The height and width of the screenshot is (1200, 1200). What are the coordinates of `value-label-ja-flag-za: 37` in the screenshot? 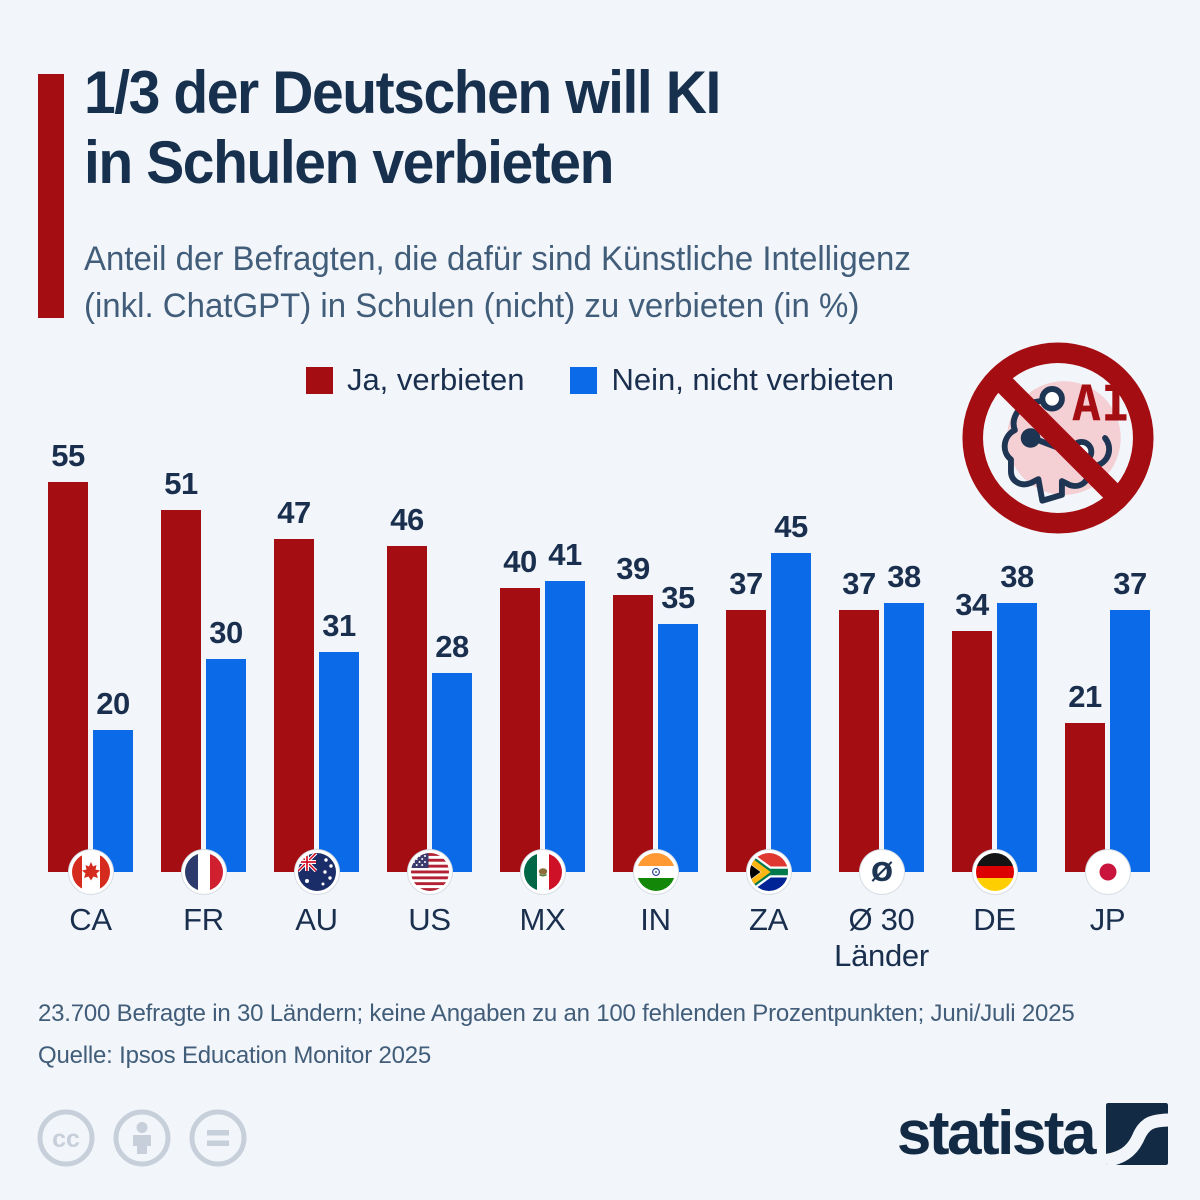 It's located at (746, 583).